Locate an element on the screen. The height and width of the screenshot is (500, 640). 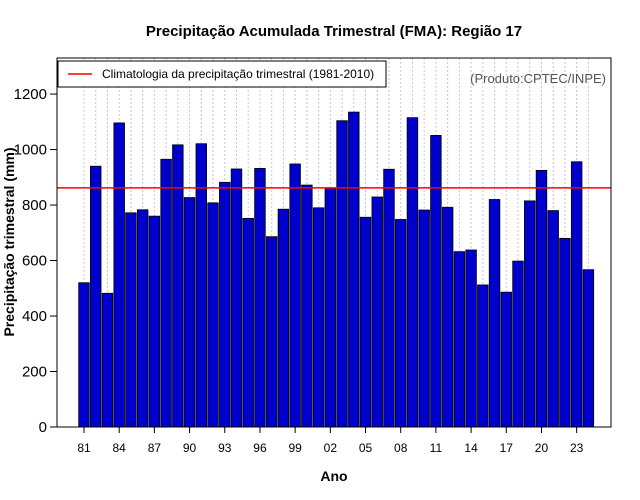
legend-box is located at coordinates (222, 74).